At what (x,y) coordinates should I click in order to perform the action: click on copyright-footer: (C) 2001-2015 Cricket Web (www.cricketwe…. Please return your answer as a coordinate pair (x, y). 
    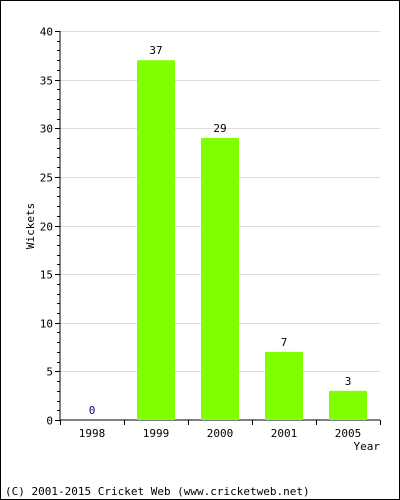
    Looking at the image, I should click on (157, 491).